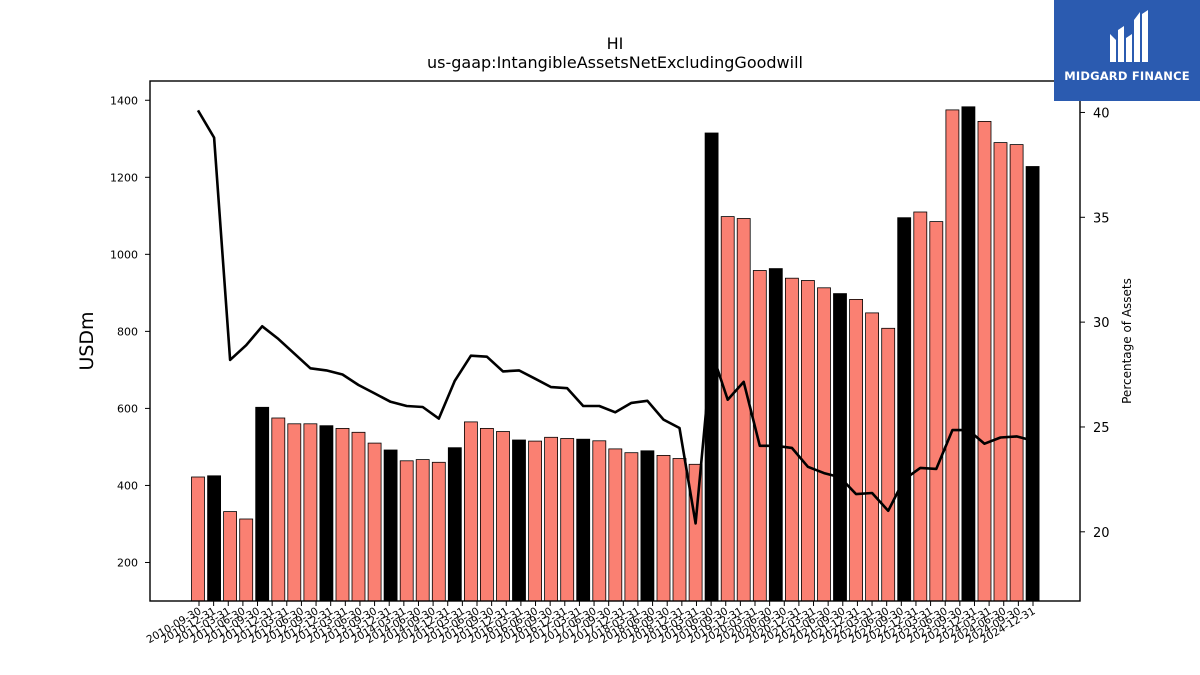 The height and width of the screenshot is (675, 1200). I want to click on y2-axis-label: Percentage of Assets, so click(1127, 341).